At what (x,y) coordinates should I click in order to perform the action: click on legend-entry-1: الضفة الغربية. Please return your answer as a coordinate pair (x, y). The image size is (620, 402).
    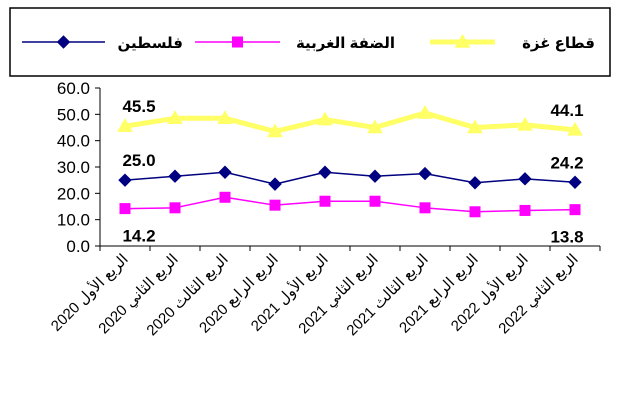
    Looking at the image, I should click on (295, 43).